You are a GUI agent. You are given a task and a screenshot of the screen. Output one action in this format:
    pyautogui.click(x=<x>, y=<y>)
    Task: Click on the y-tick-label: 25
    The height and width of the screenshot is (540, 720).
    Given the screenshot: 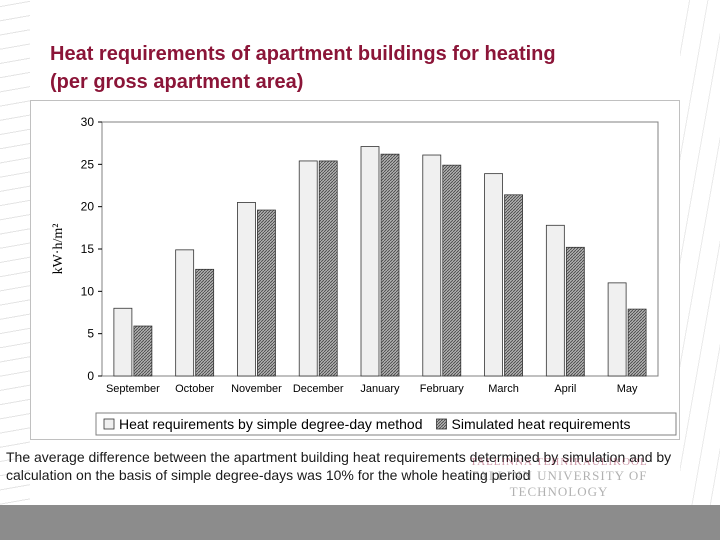 What is the action you would take?
    pyautogui.click(x=88, y=164)
    